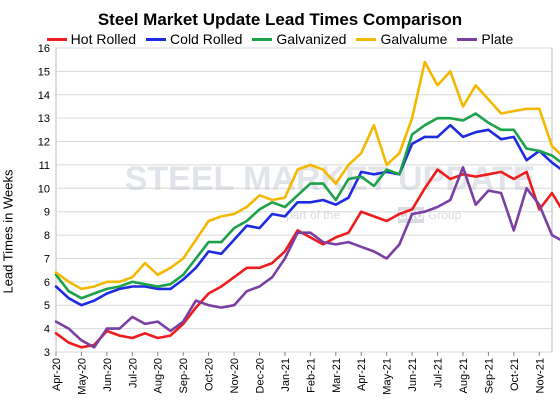 The image size is (560, 410). Describe the element at coordinates (210, 374) in the screenshot. I see `x-tick-label: Oct-20` at that location.